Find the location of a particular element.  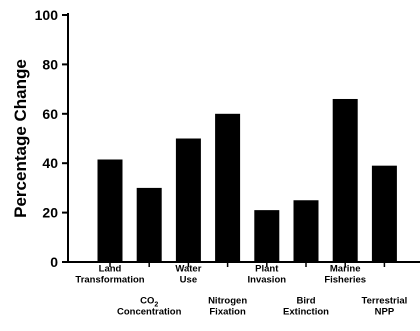

x-category-label: Transformation is located at coordinates (109, 280).